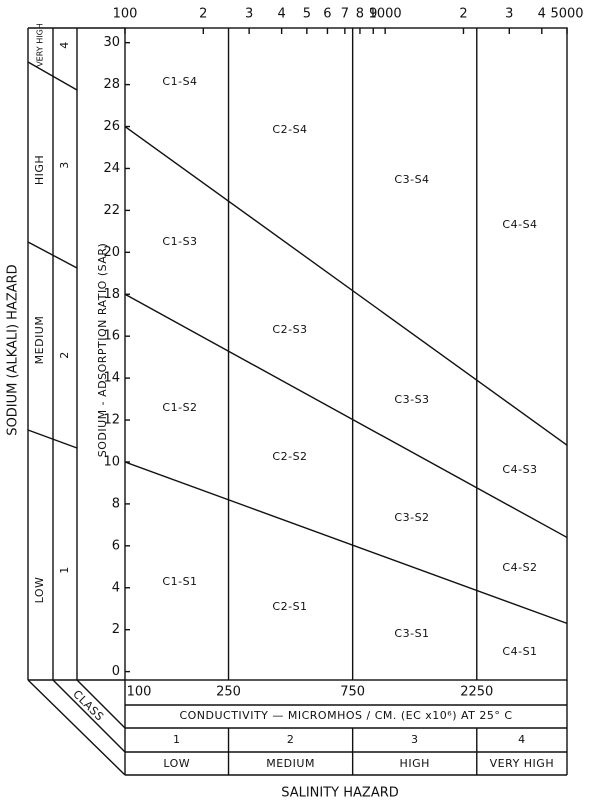  What do you see at coordinates (360, 14) in the screenshot?
I see `x-tick-label: 8` at bounding box center [360, 14].